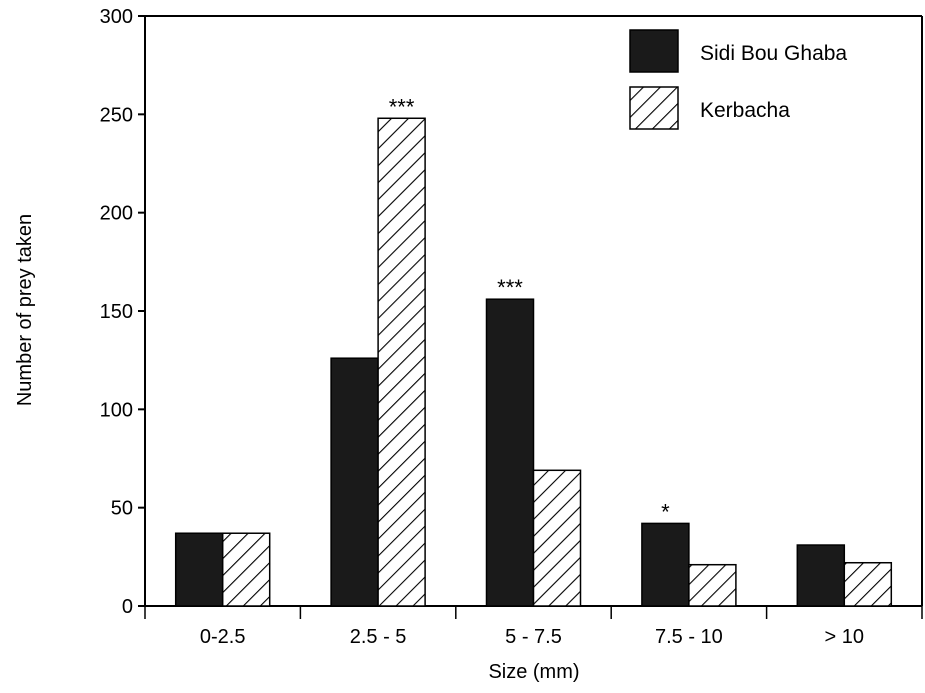  What do you see at coordinates (116, 312) in the screenshot?
I see `y-tick-label: 150` at bounding box center [116, 312].